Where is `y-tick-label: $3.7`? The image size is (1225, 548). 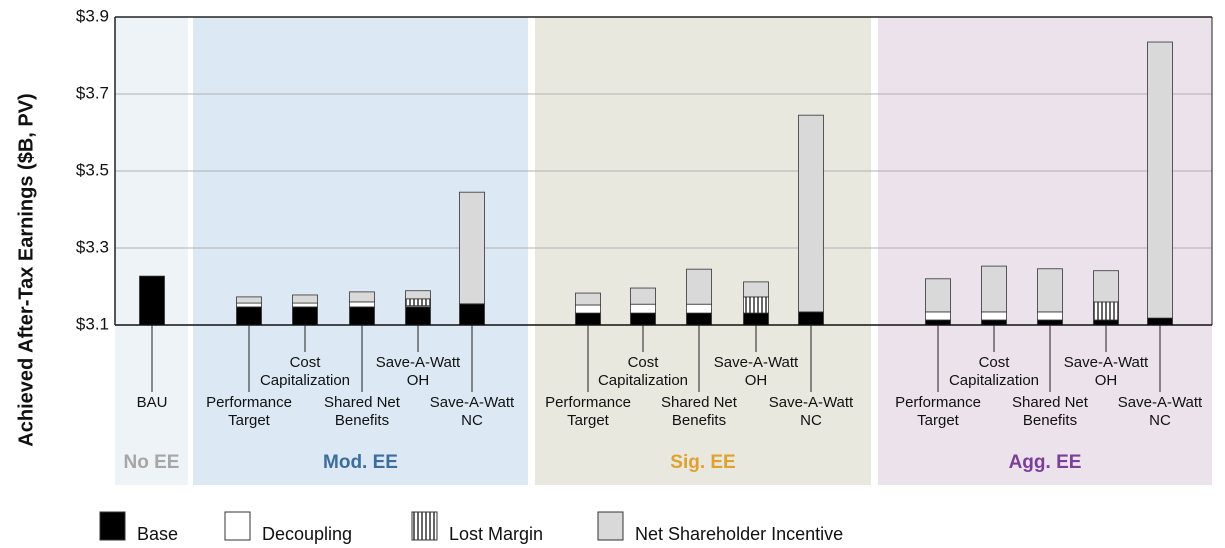
y-tick-label: $3.7 is located at coordinates (92, 92).